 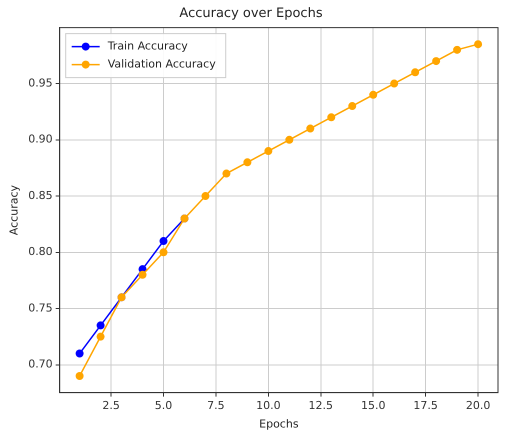 What do you see at coordinates (13, 210) in the screenshot?
I see `y-axis-title: Accuracy` at bounding box center [13, 210].